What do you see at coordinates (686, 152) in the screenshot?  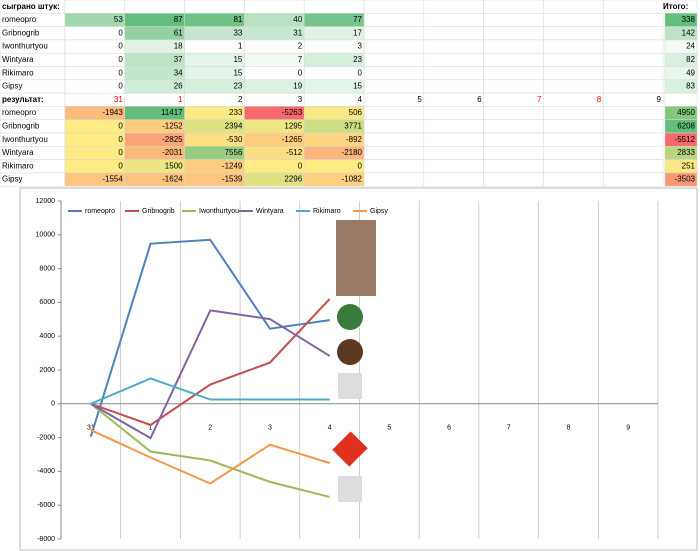 I see `total-value: 2833` at bounding box center [686, 152].